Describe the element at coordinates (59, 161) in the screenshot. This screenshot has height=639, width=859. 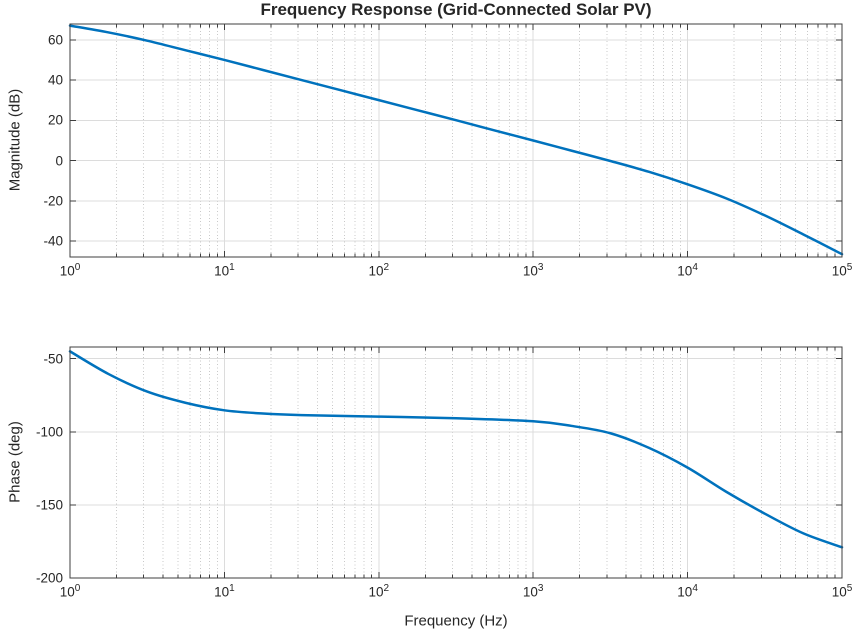
I see `y-tick-label: 0` at that location.